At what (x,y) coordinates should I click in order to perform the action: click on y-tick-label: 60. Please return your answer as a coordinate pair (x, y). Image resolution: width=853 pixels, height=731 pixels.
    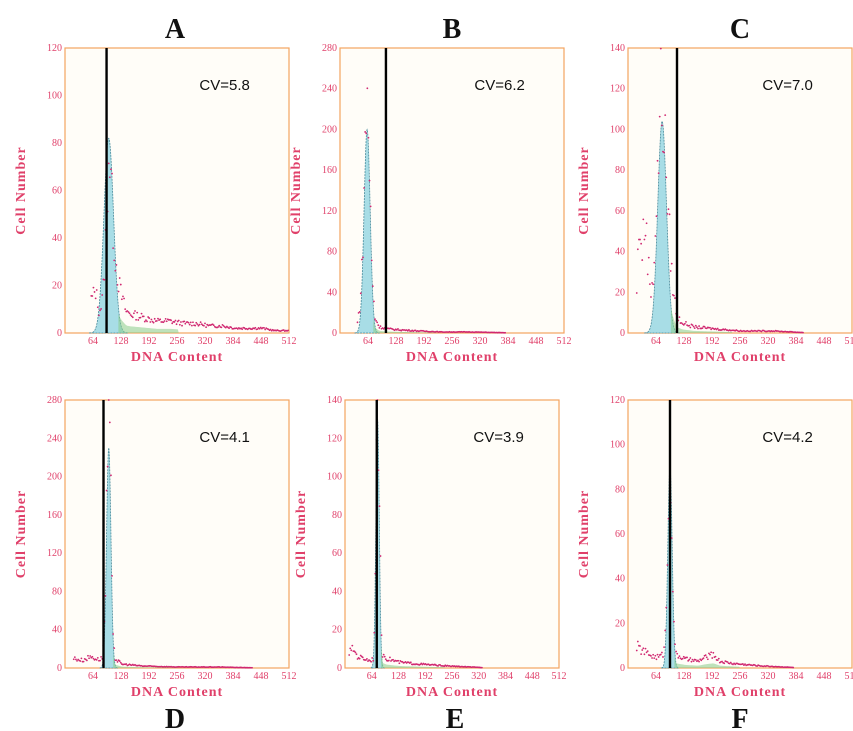
    Looking at the image, I should click on (620, 534).